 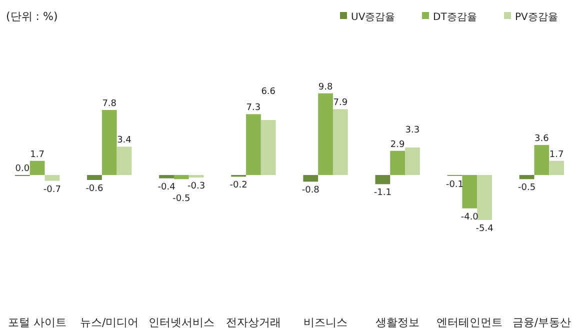 I want to click on x-tick-label: 비즈니스, so click(x=326, y=322).